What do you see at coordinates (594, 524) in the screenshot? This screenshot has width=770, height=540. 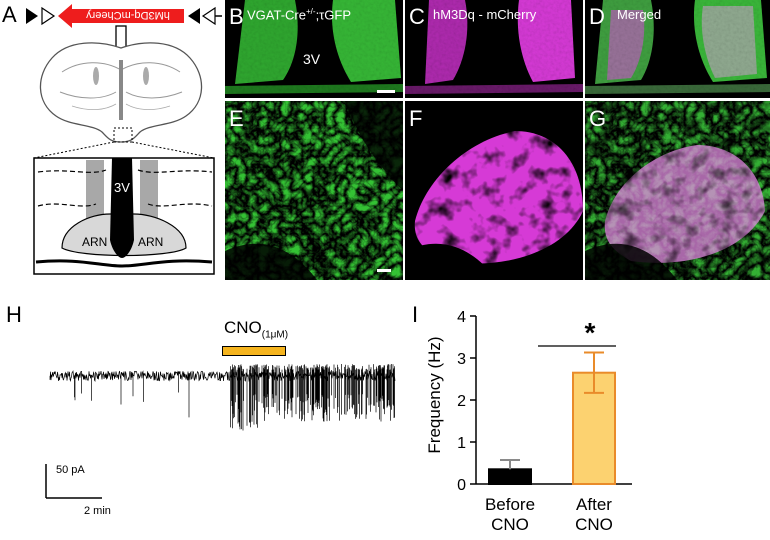 I see `x-tick-label-1-1: CNO` at bounding box center [594, 524].